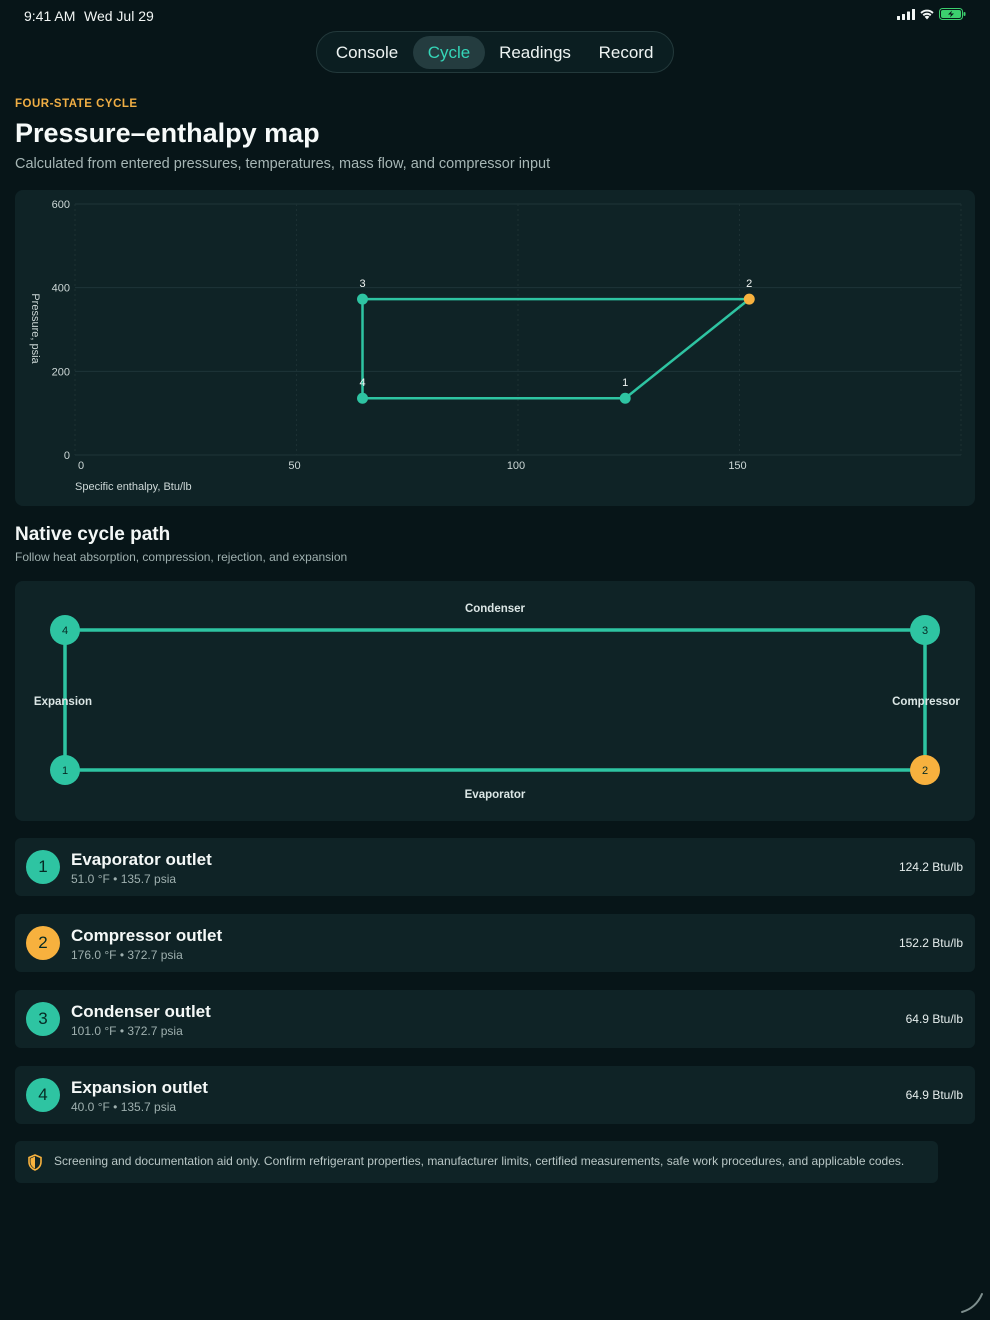 The width and height of the screenshot is (990, 1320). Describe the element at coordinates (294, 466) in the screenshot. I see `x-tick-label: 50` at that location.